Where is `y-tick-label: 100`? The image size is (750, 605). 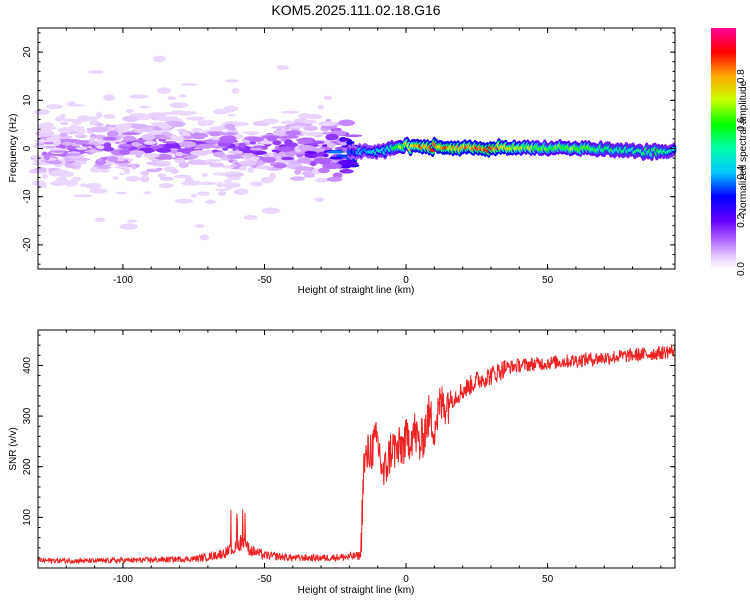
y-tick-label: 100 is located at coordinates (27, 517).